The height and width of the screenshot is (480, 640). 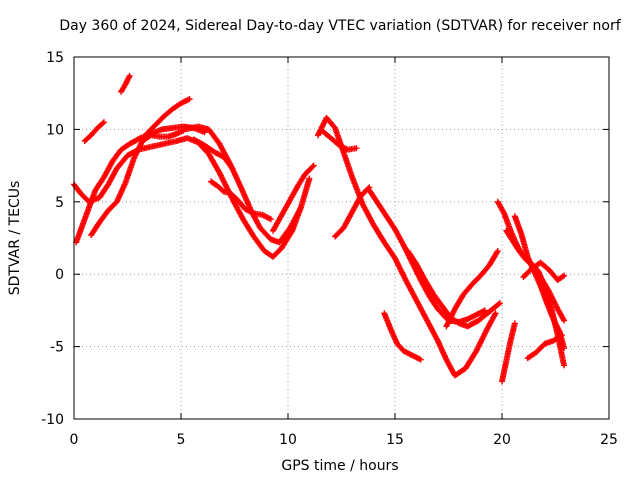 I want to click on y-tick-label: 5, so click(x=59, y=203).